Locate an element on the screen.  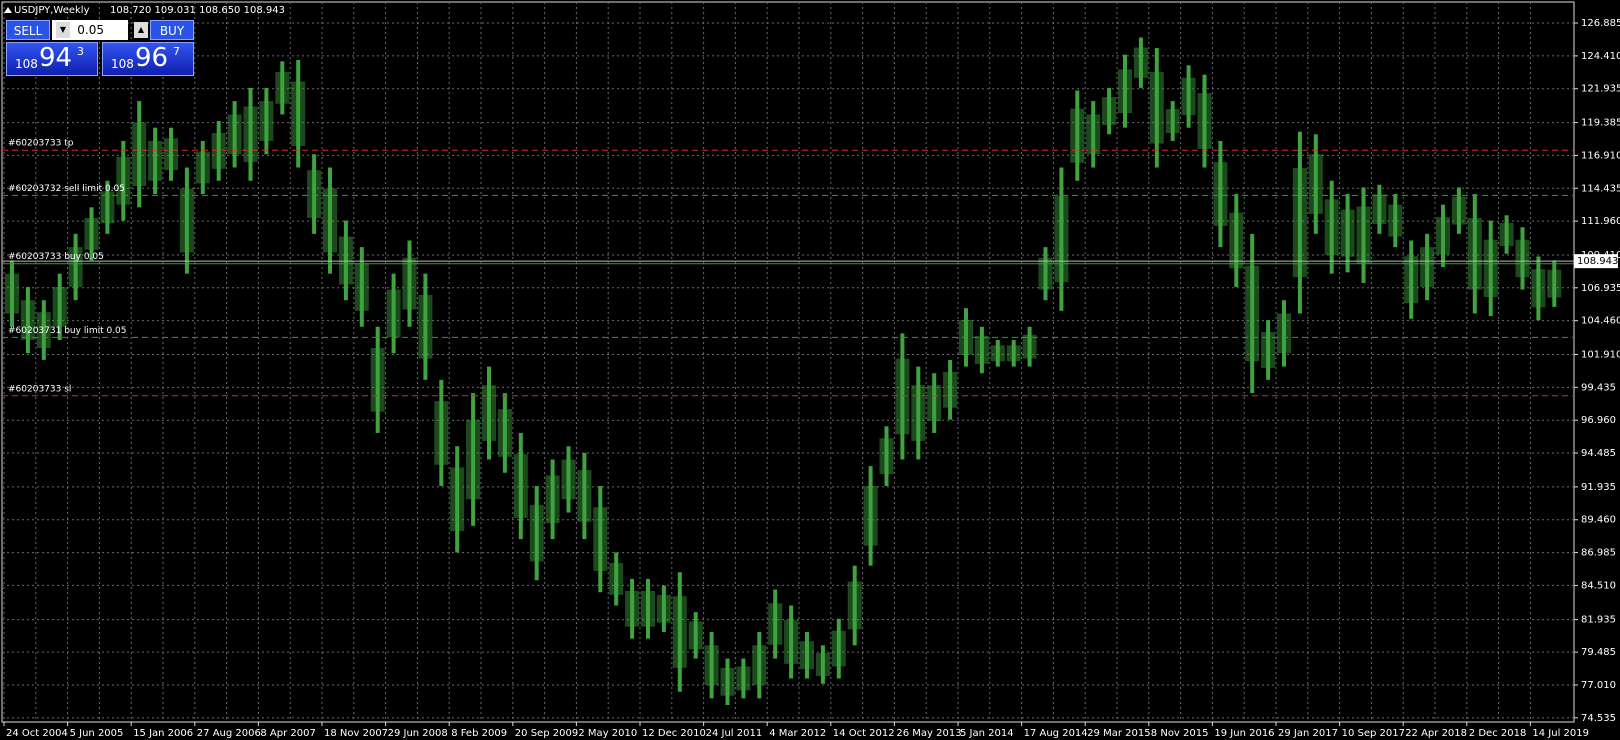
x-tick-label: 24 Oct 2004 is located at coordinates (37, 733).